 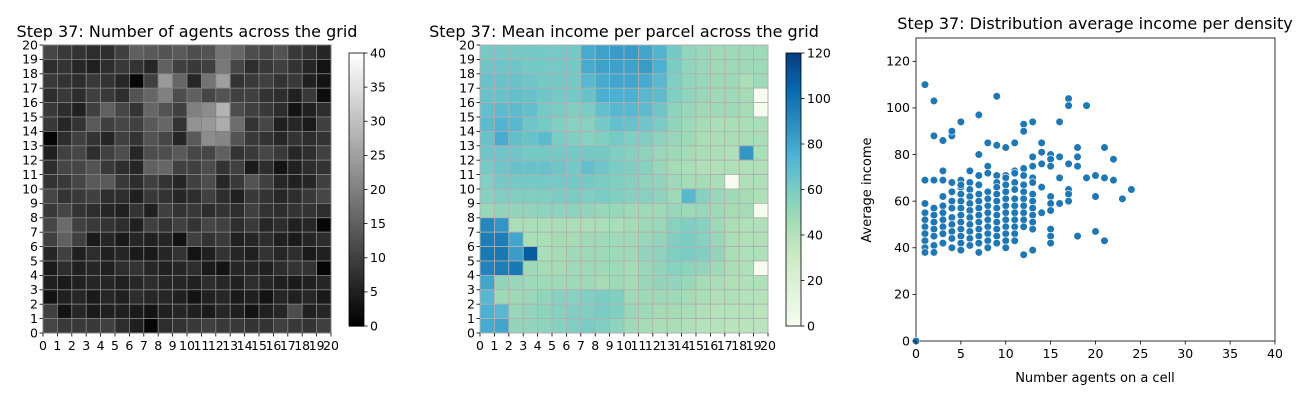 I want to click on colorbar-tick-label: 35, so click(x=378, y=86).